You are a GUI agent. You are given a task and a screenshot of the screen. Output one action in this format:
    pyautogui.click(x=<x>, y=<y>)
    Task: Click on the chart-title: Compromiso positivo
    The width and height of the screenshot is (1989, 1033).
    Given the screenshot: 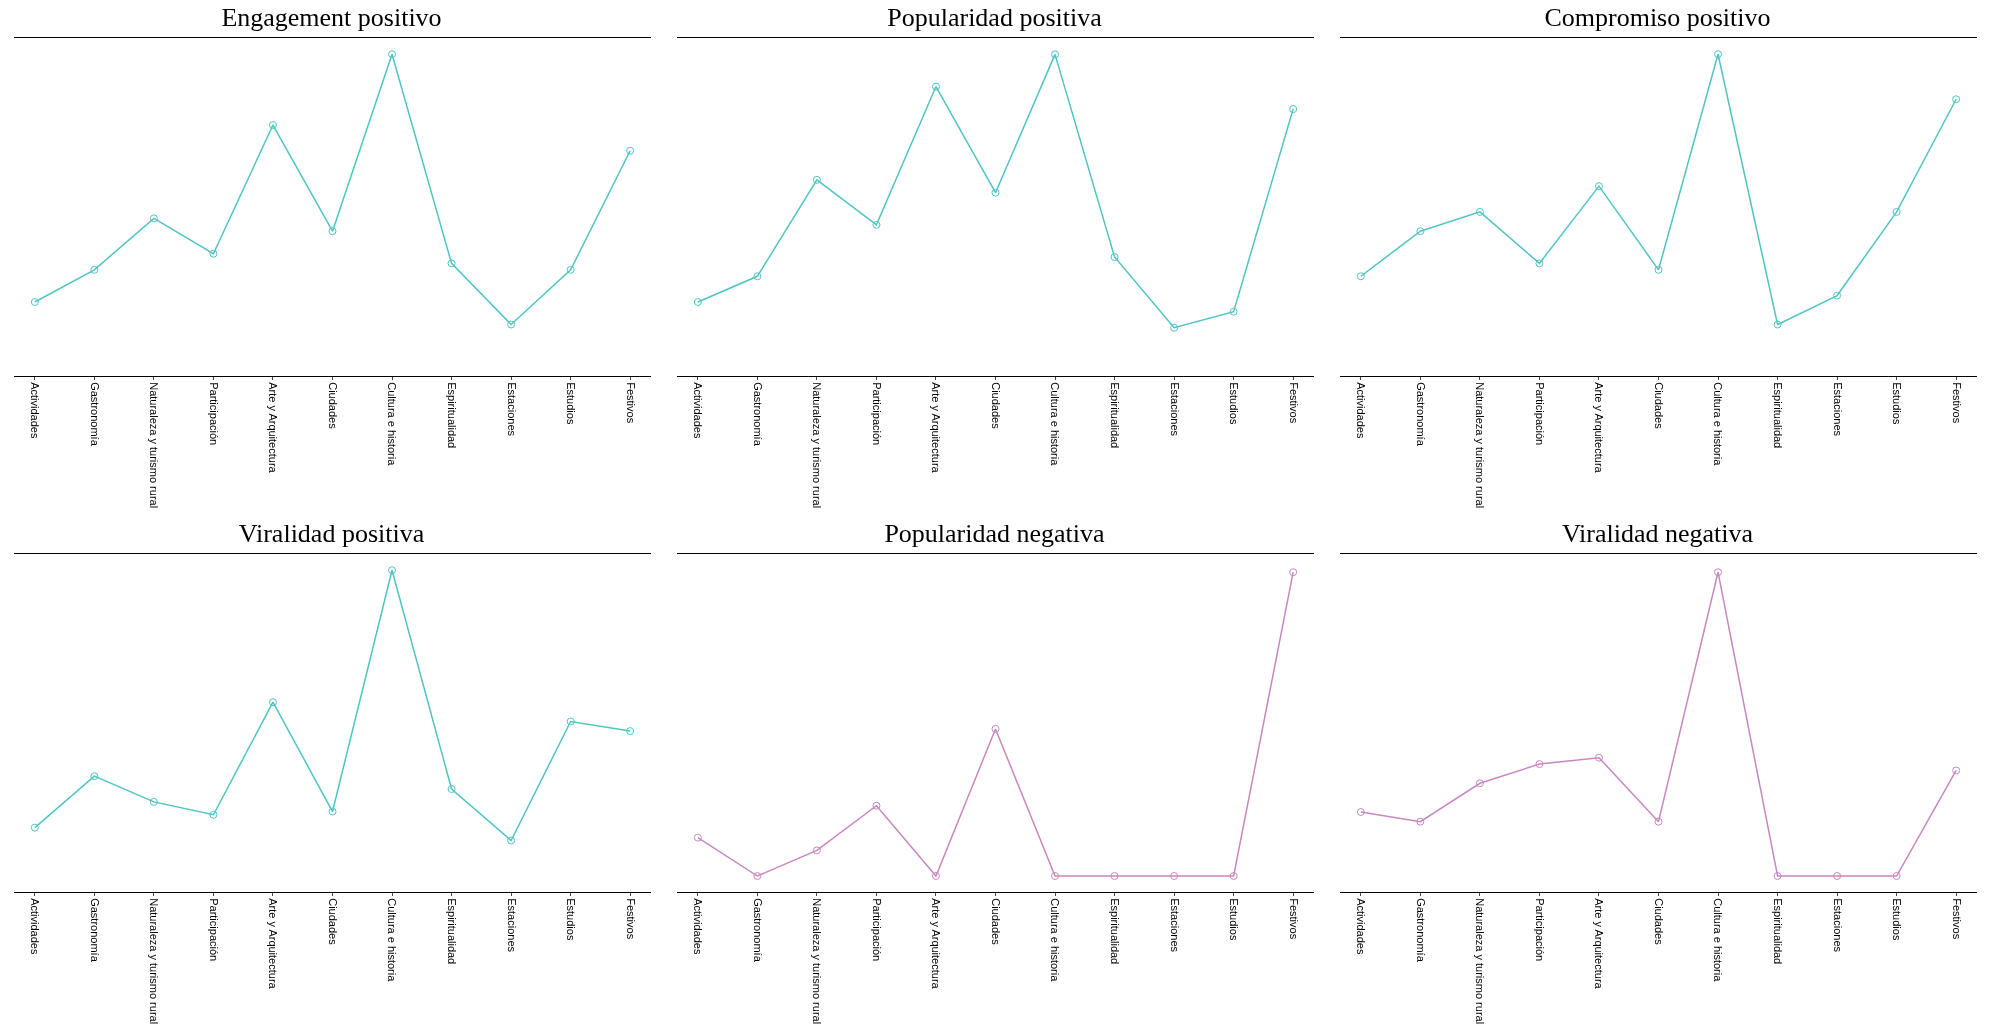 What is the action you would take?
    pyautogui.click(x=1657, y=17)
    